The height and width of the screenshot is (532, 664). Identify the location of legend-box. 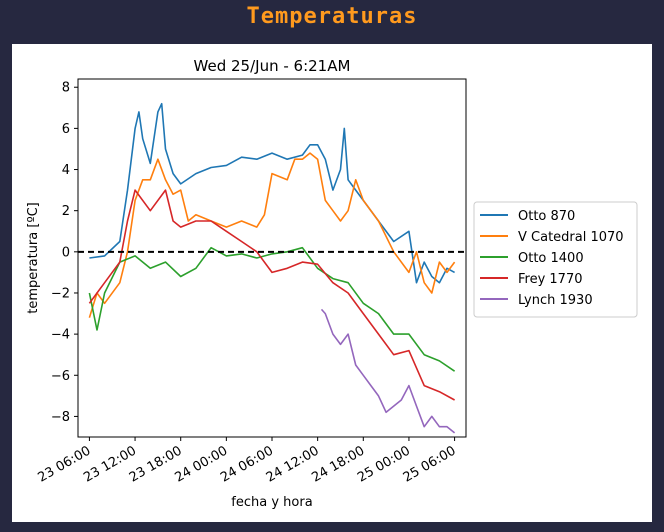
(555, 259).